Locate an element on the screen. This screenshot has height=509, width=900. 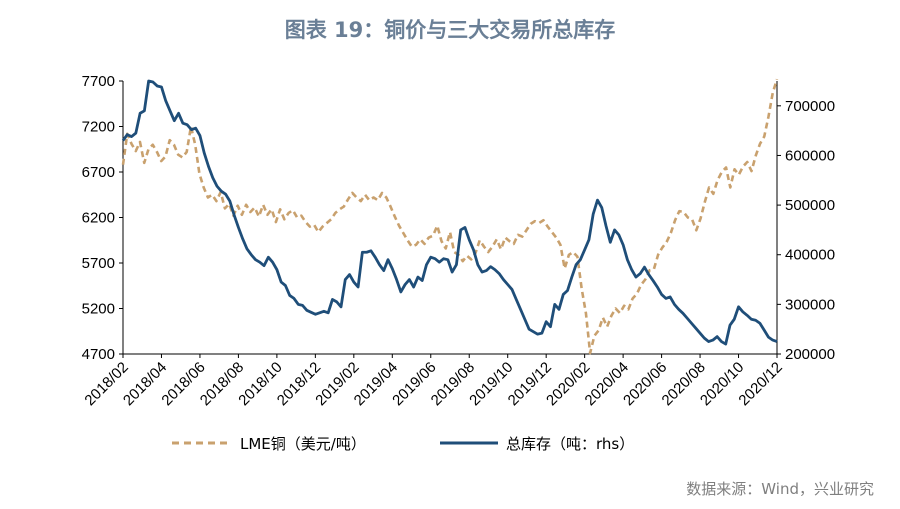
right-tick-label: 300000 is located at coordinates (810, 304).